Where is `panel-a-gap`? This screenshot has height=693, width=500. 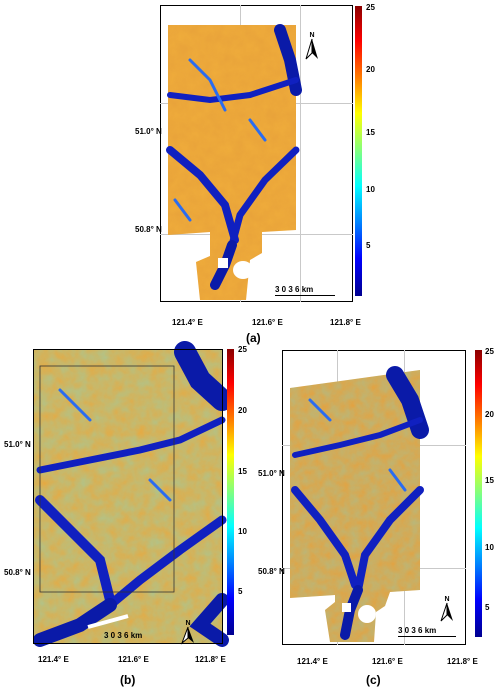 panel-a-gap is located at coordinates (223, 263).